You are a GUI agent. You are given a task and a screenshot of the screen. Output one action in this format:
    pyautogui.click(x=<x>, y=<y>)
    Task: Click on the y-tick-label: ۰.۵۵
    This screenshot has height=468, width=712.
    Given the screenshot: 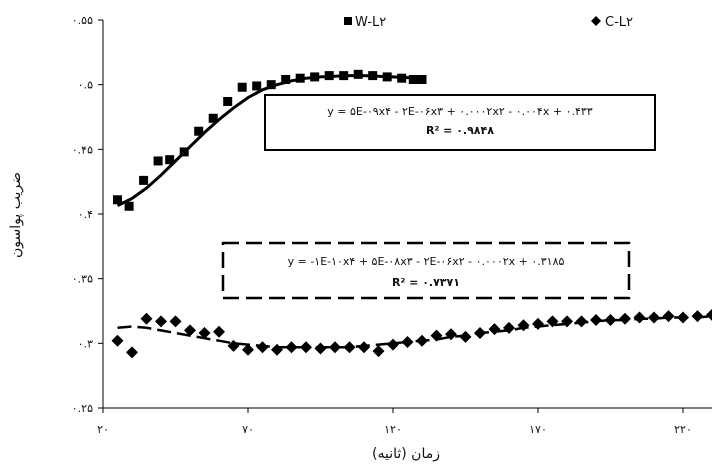 What is the action you would take?
    pyautogui.click(x=82, y=20)
    